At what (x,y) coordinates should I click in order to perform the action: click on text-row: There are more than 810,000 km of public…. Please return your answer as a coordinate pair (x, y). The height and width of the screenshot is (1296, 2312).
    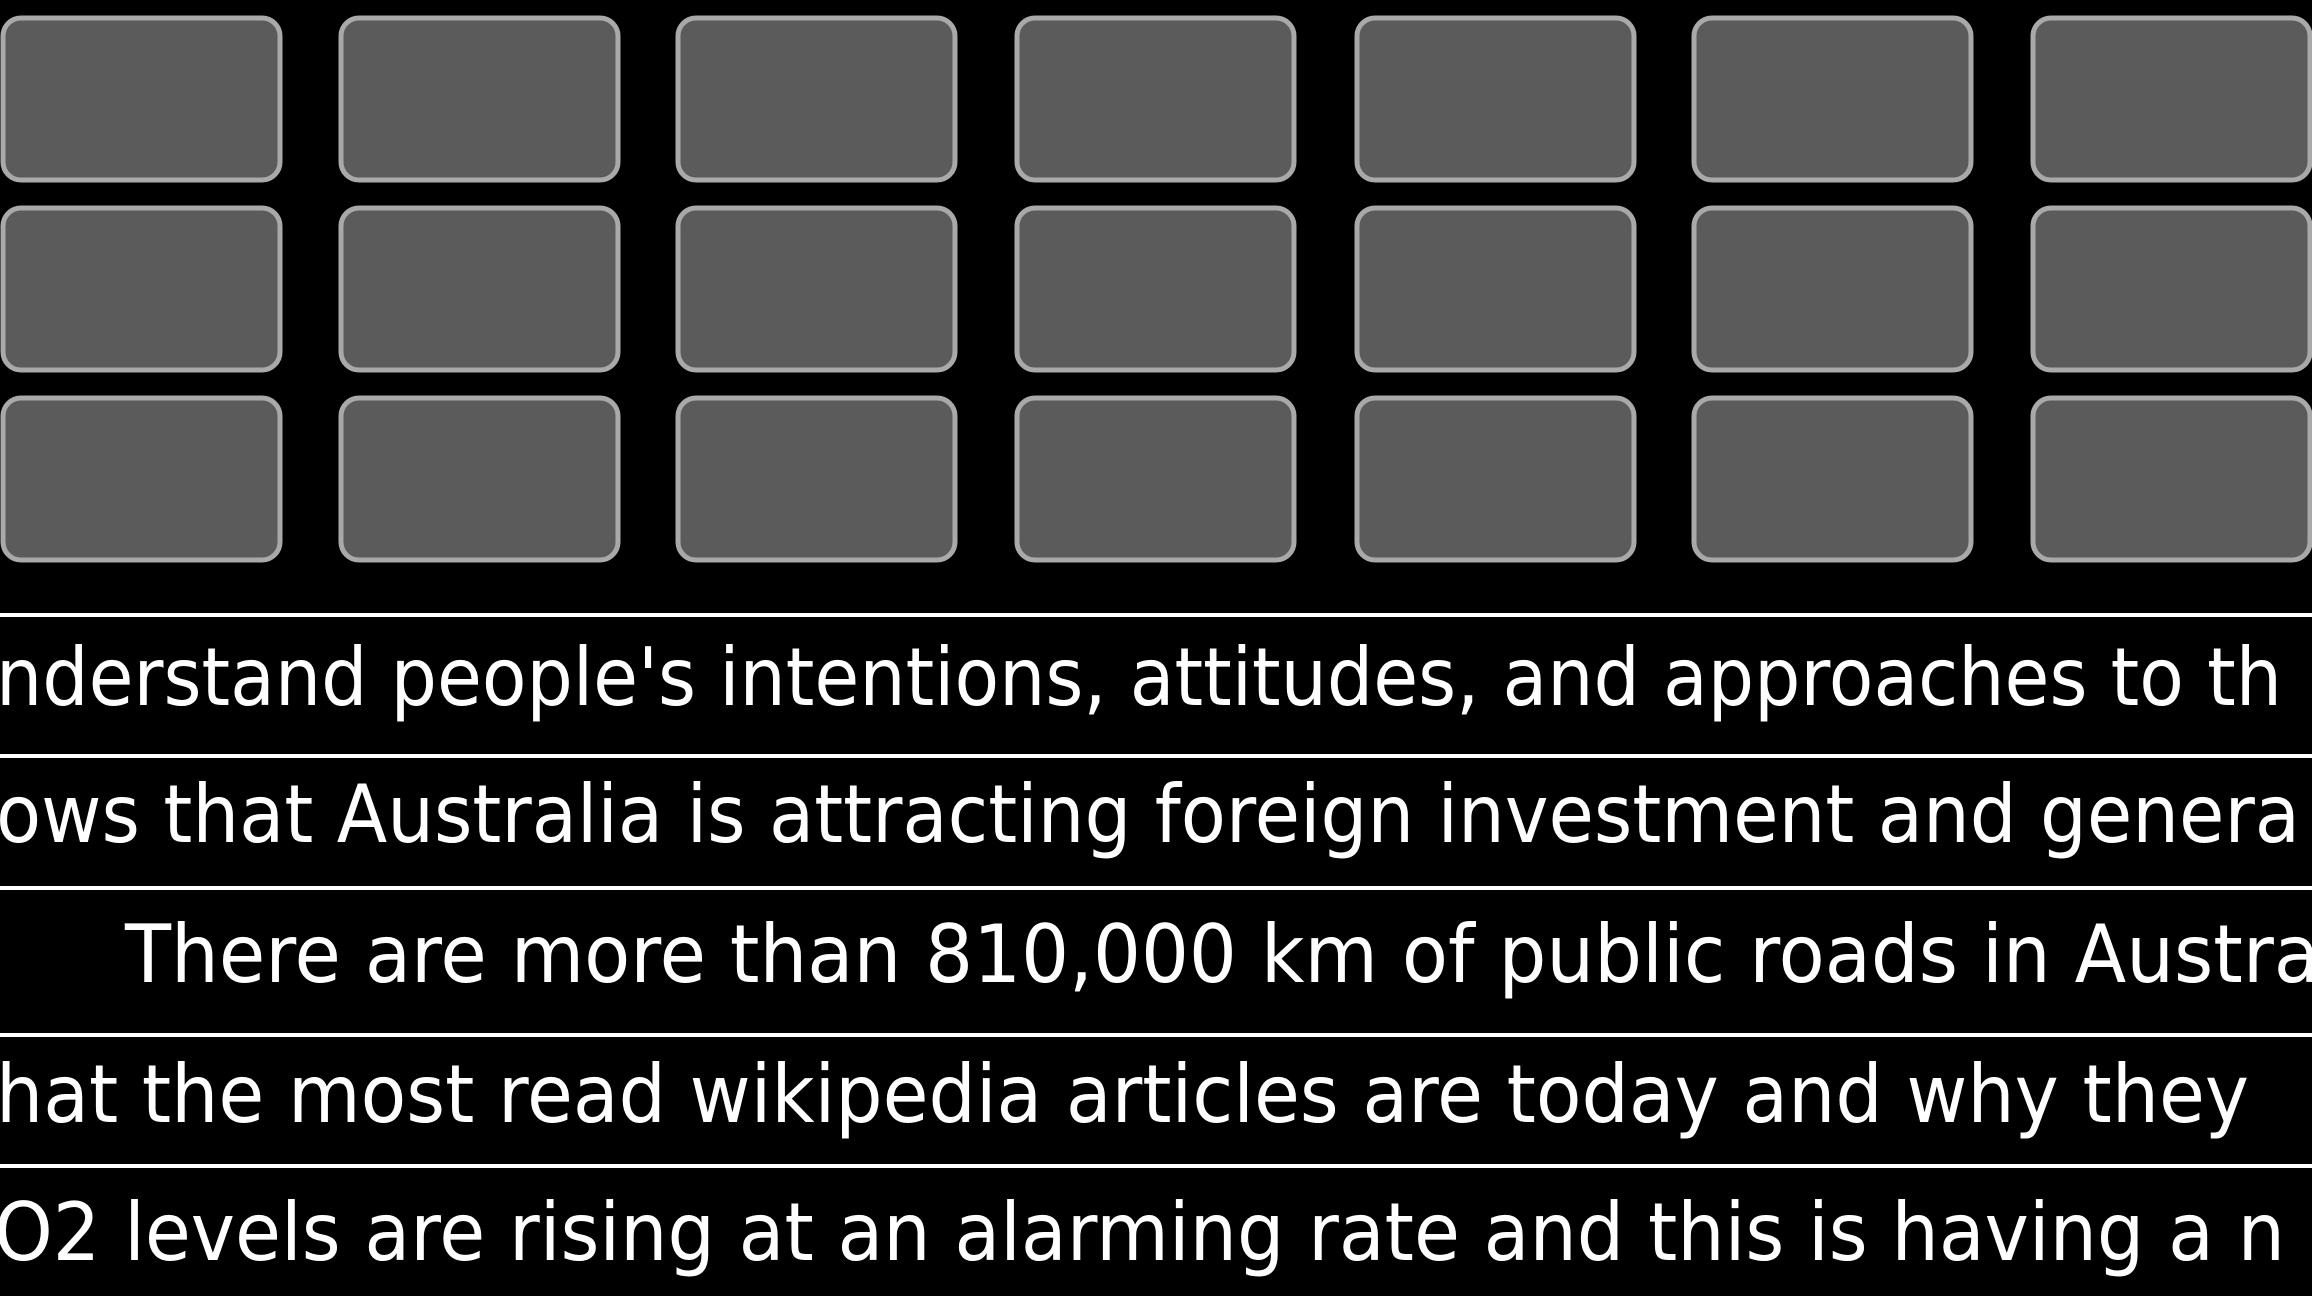
    Looking at the image, I should click on (1218, 954).